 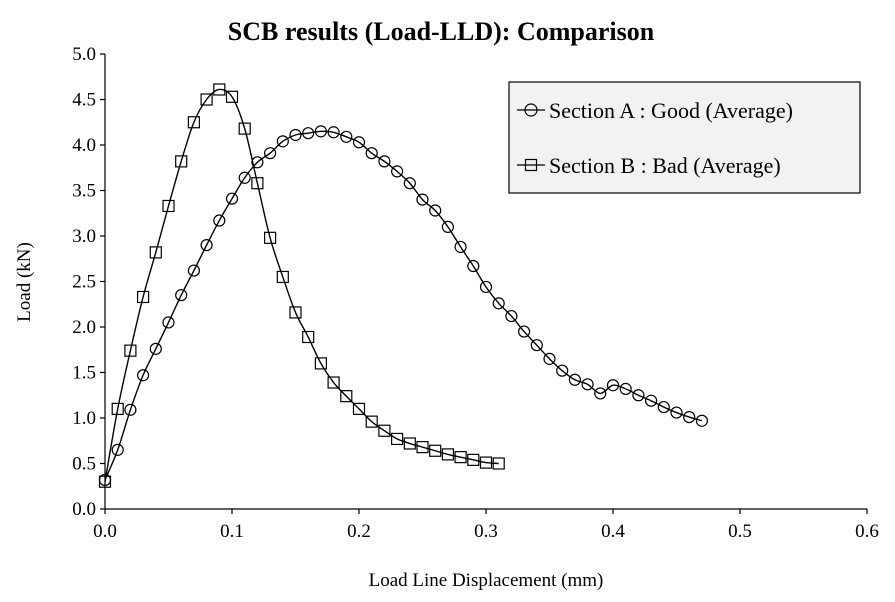 I want to click on x-tick-label: 0.5, so click(x=740, y=531).